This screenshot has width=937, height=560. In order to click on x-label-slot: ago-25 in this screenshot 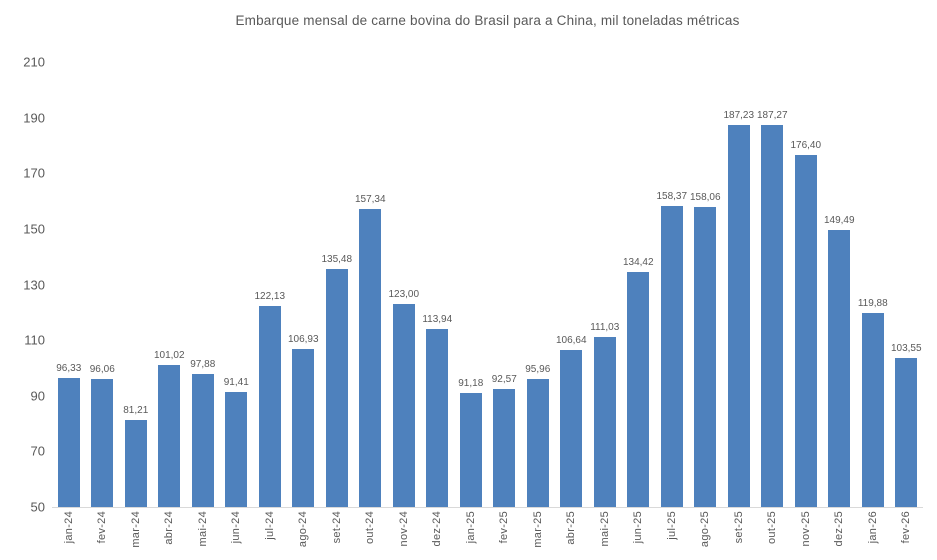, I will do `click(706, 535)`.